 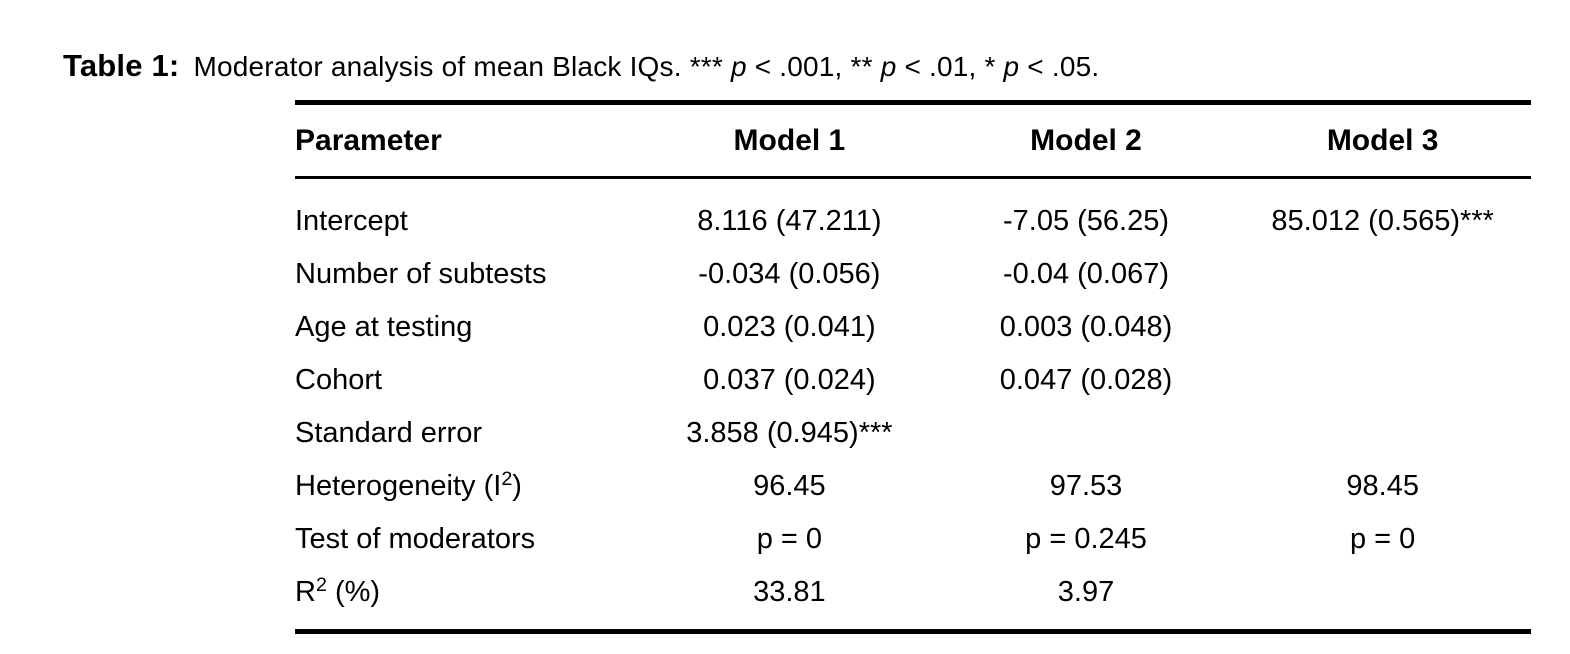 What do you see at coordinates (388, 433) in the screenshot?
I see `row-label: Standard error` at bounding box center [388, 433].